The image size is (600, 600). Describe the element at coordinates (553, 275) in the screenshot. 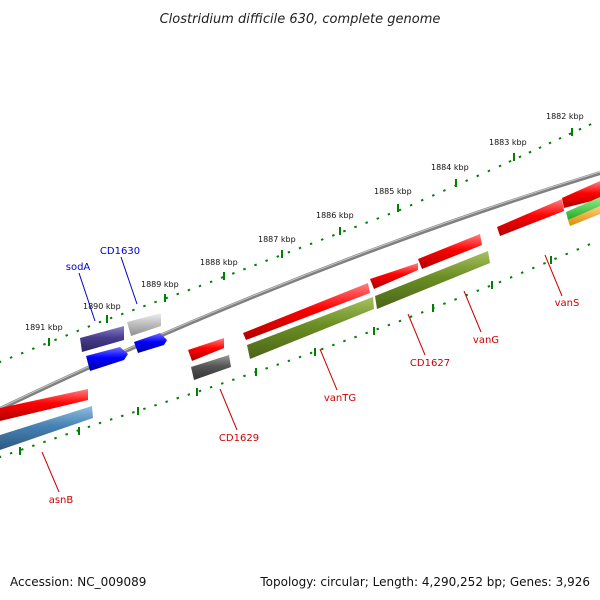

I see `leader-vanS` at that location.